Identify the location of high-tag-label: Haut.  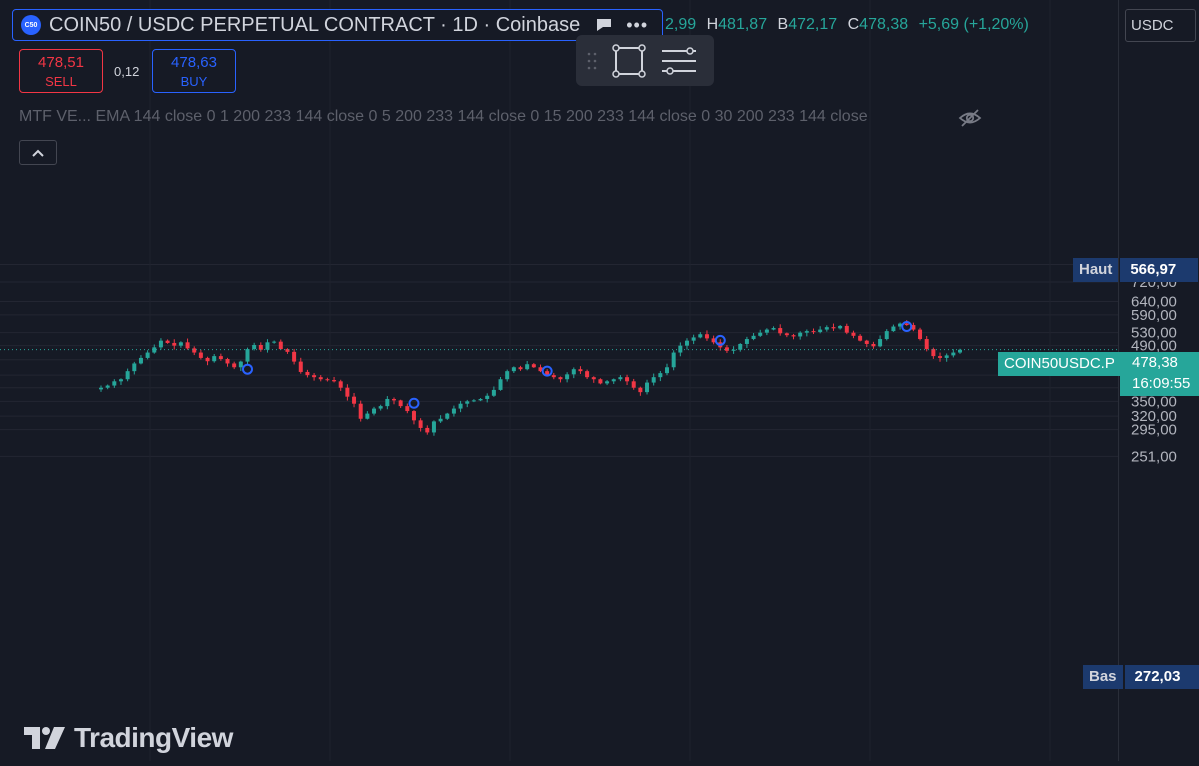
(1096, 270).